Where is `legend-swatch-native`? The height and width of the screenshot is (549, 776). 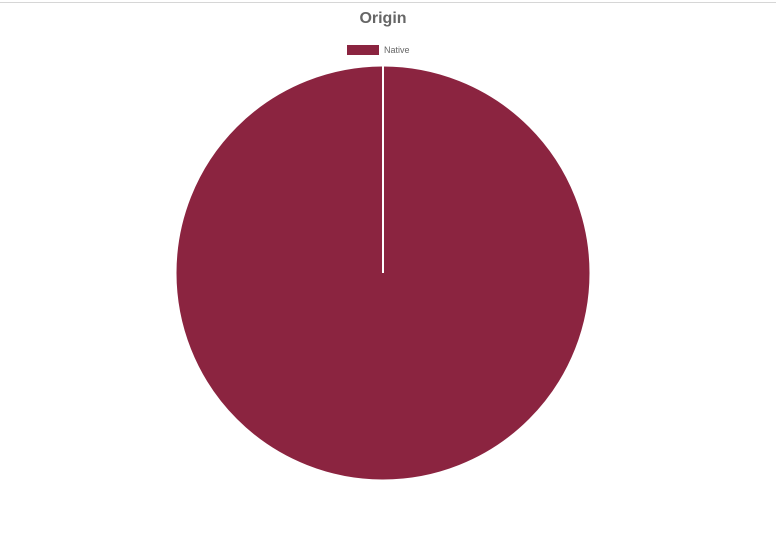
legend-swatch-native is located at coordinates (363, 50).